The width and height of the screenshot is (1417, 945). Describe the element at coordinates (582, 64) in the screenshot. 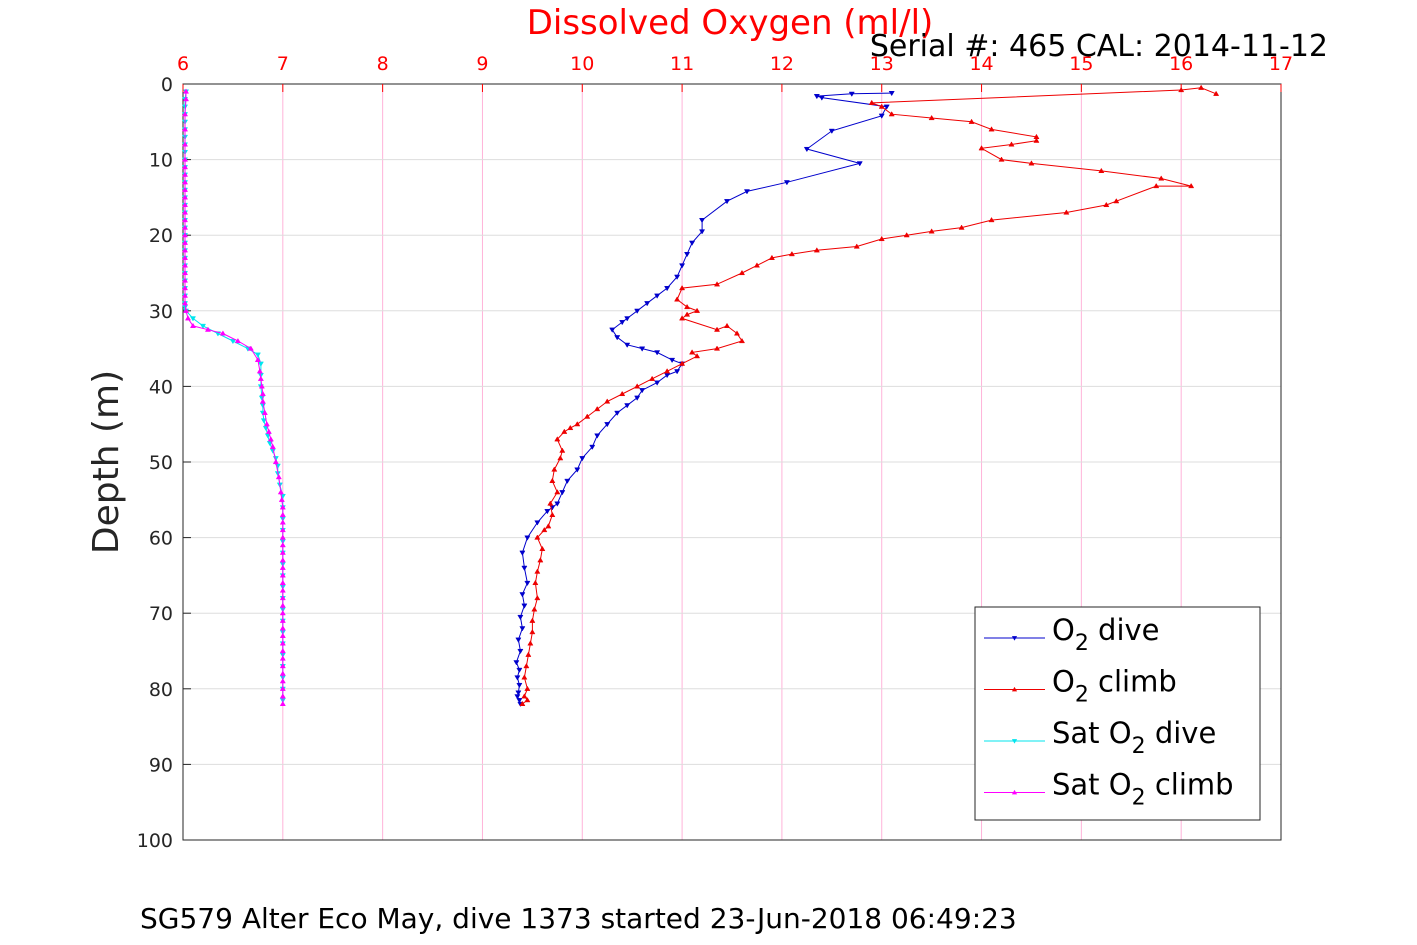

I see `x-tick-label: 10` at that location.